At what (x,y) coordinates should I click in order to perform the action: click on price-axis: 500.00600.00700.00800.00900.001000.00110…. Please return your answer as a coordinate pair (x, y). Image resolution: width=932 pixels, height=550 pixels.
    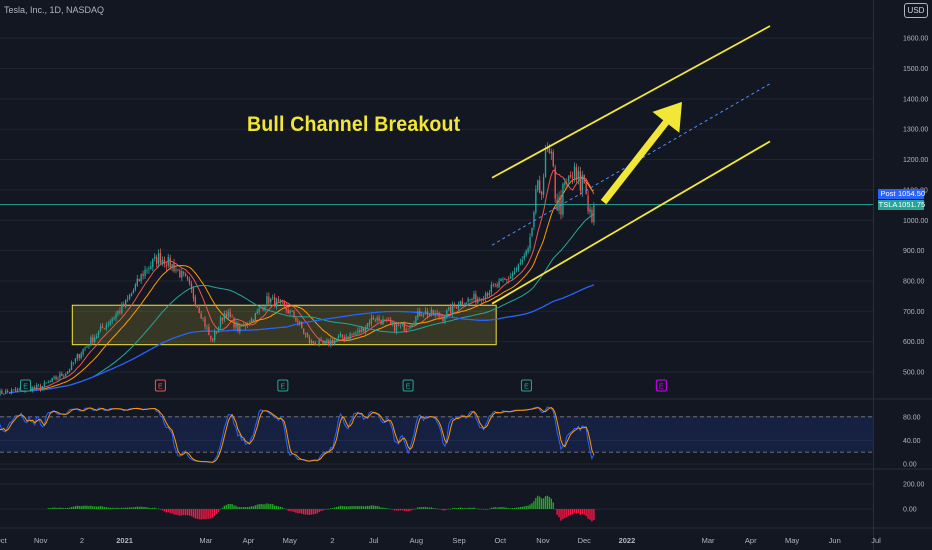
    Looking at the image, I should click on (915, 275).